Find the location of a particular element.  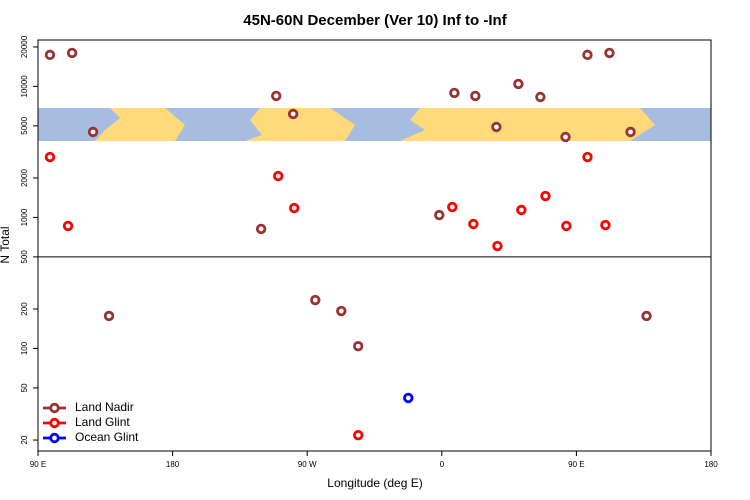

legend-label: Land Glint is located at coordinates (102, 422).